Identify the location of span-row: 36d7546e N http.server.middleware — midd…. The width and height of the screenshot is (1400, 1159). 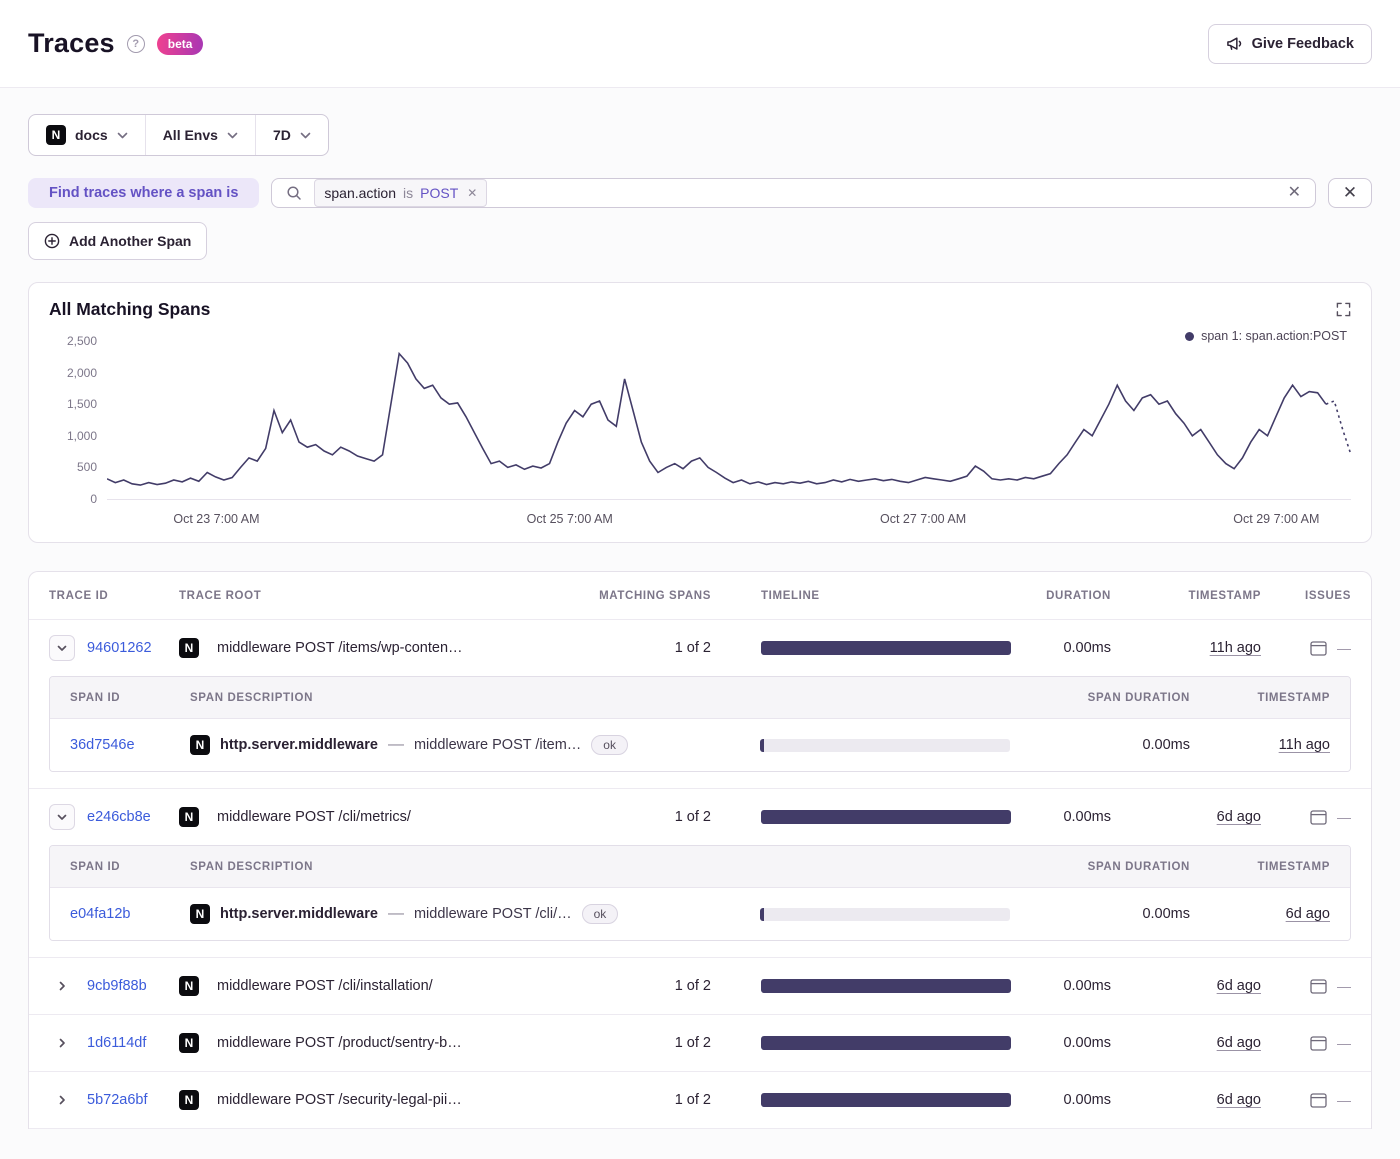
(700, 745).